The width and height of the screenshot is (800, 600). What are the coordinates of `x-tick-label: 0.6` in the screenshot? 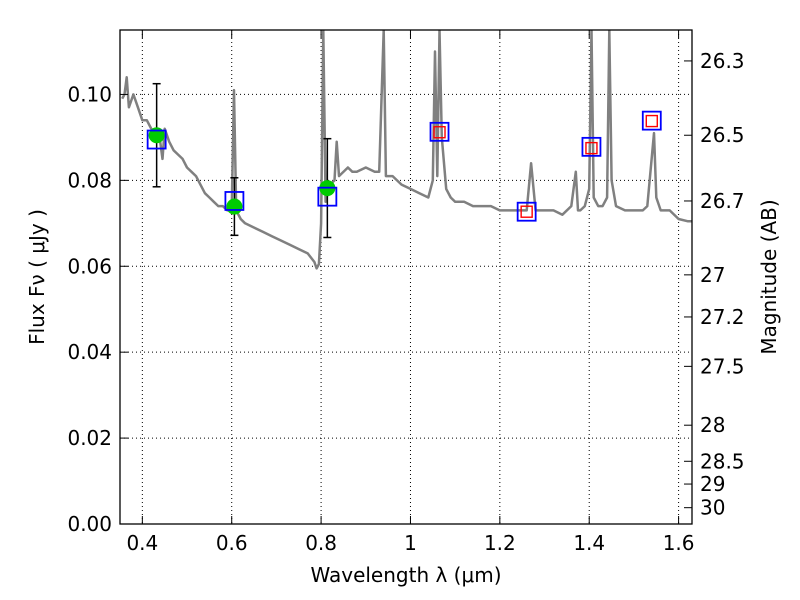 It's located at (232, 543).